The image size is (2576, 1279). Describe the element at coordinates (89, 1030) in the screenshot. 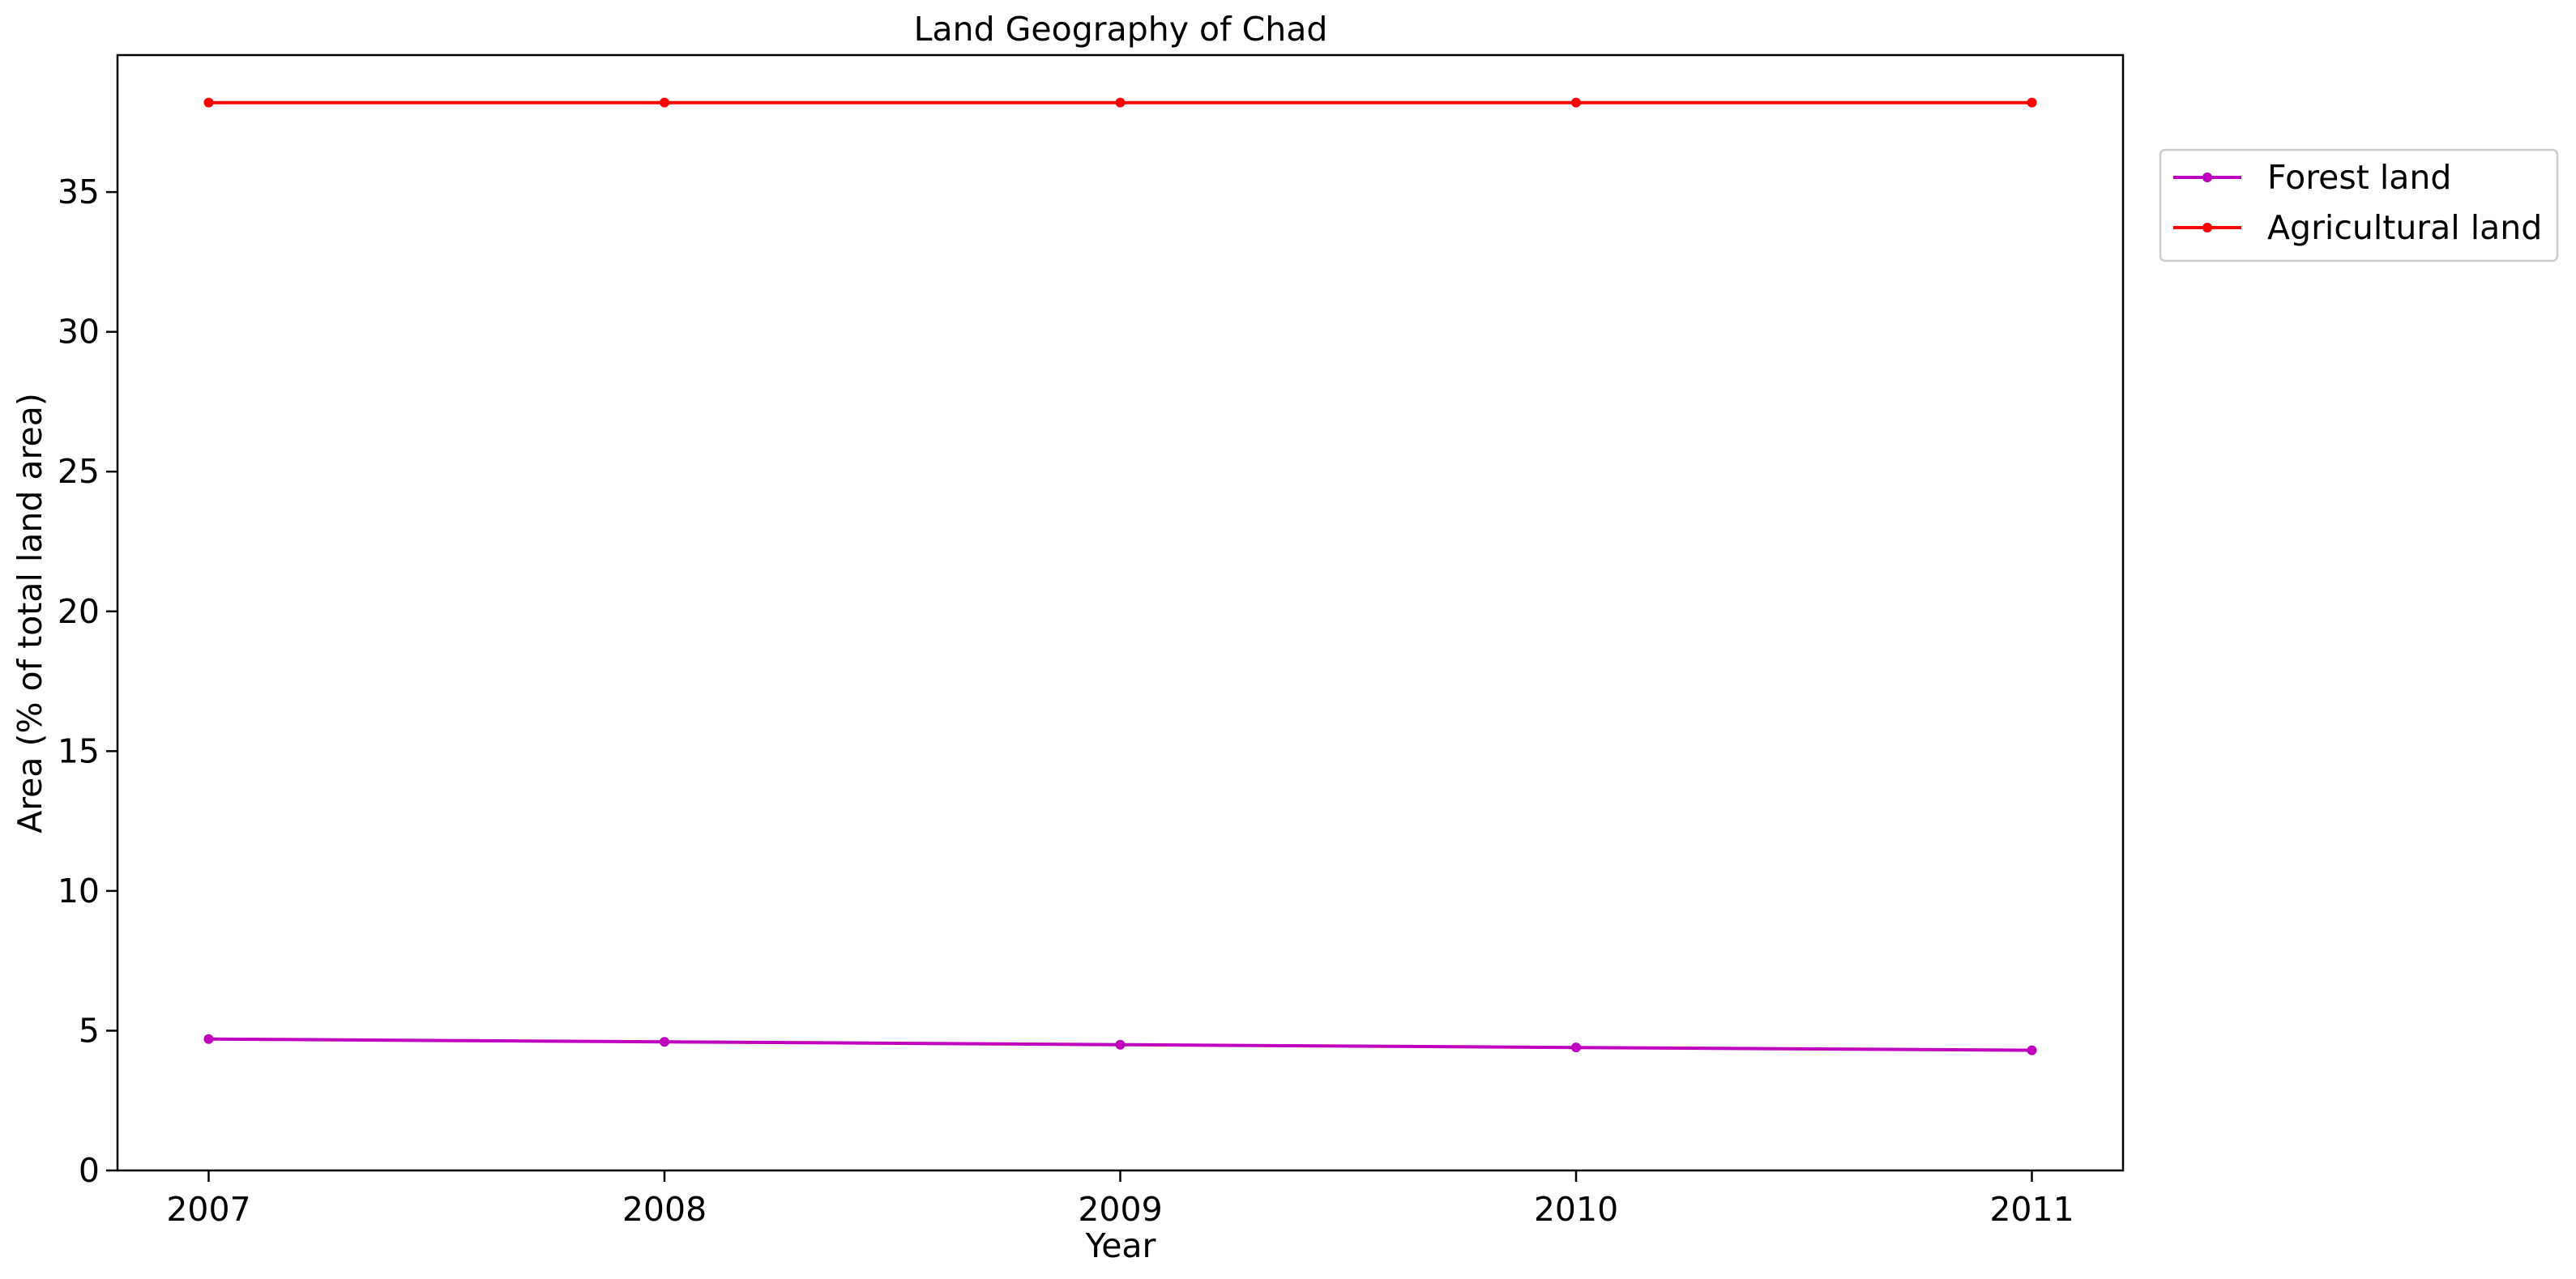

I see `y-tick-label: 5` at that location.